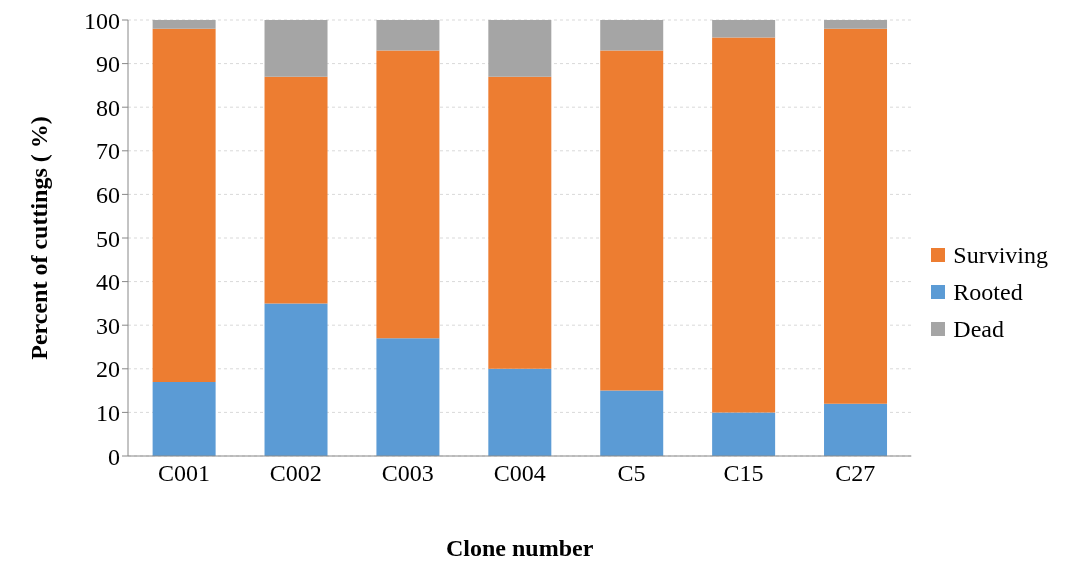  I want to click on x-tick-label: C003, so click(407, 473).